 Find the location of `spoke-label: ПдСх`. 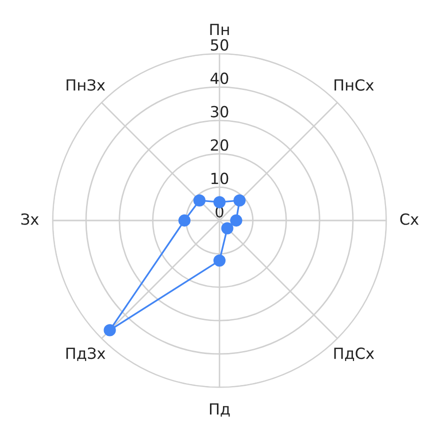

spoke-label: ПдСх is located at coordinates (354, 354).